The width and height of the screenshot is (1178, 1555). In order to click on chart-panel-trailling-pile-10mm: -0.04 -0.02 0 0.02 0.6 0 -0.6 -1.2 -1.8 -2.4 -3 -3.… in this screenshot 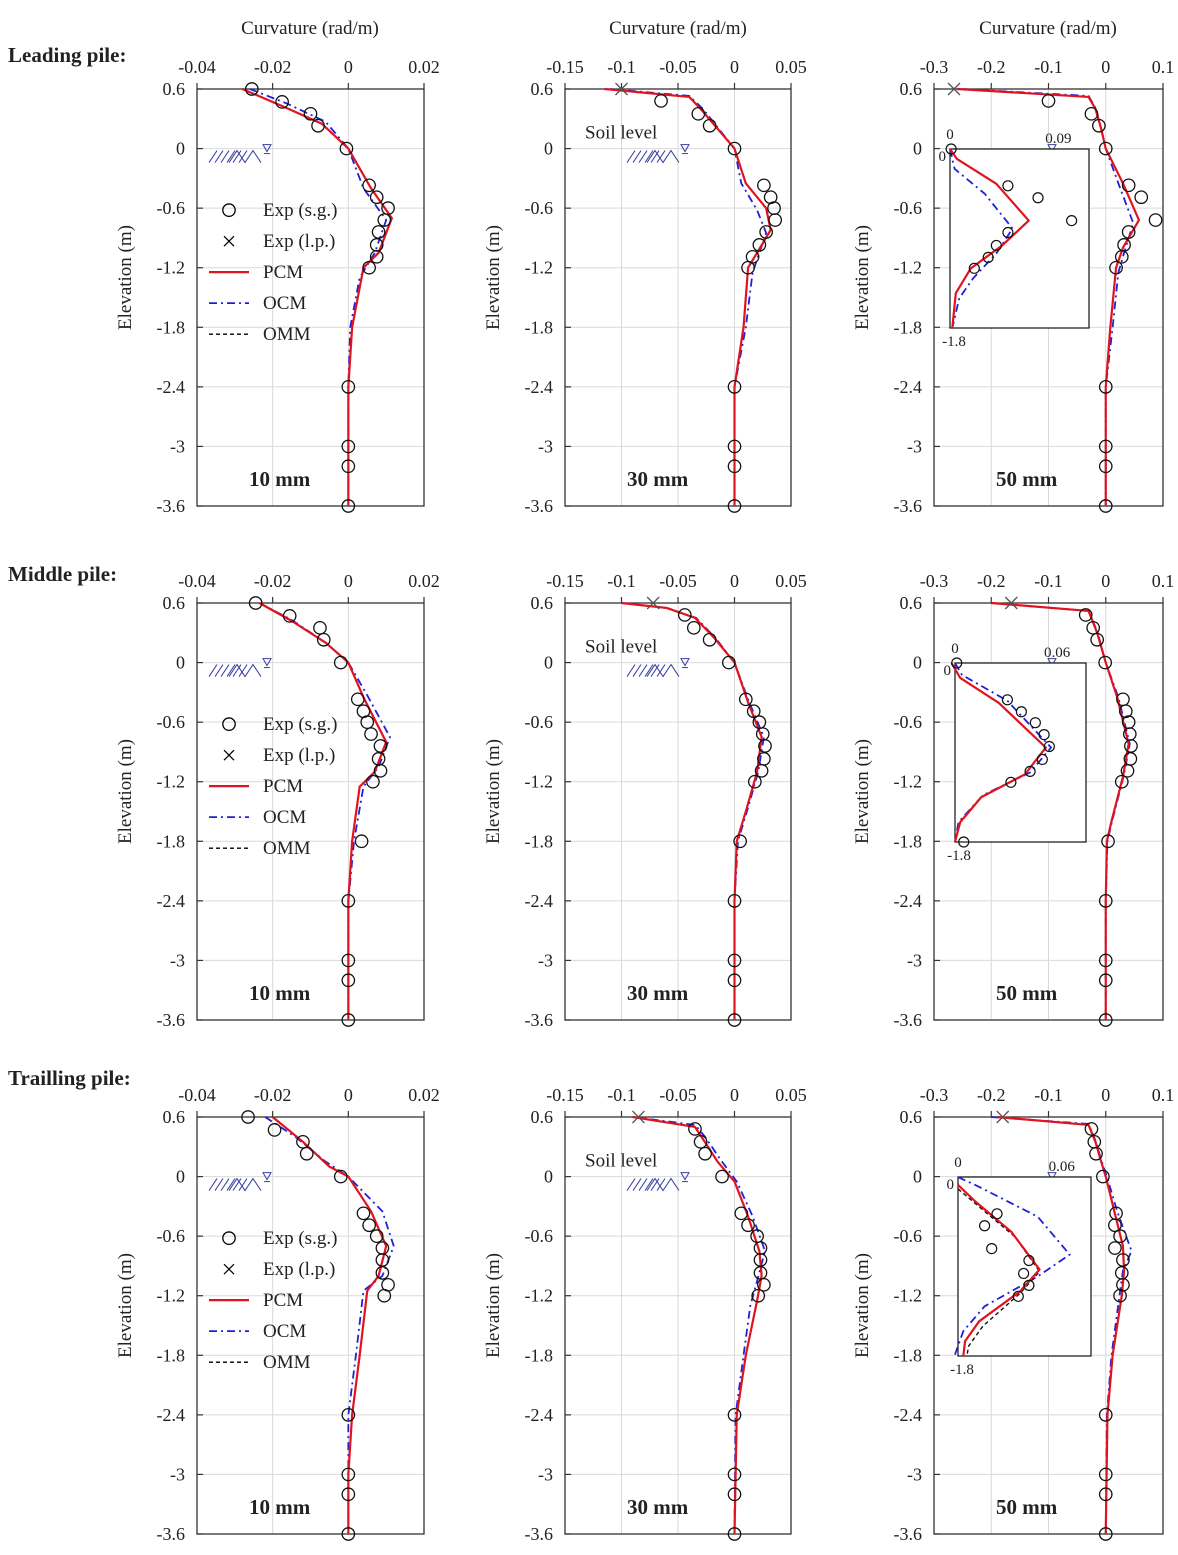, I will do `click(277, 1314)`.